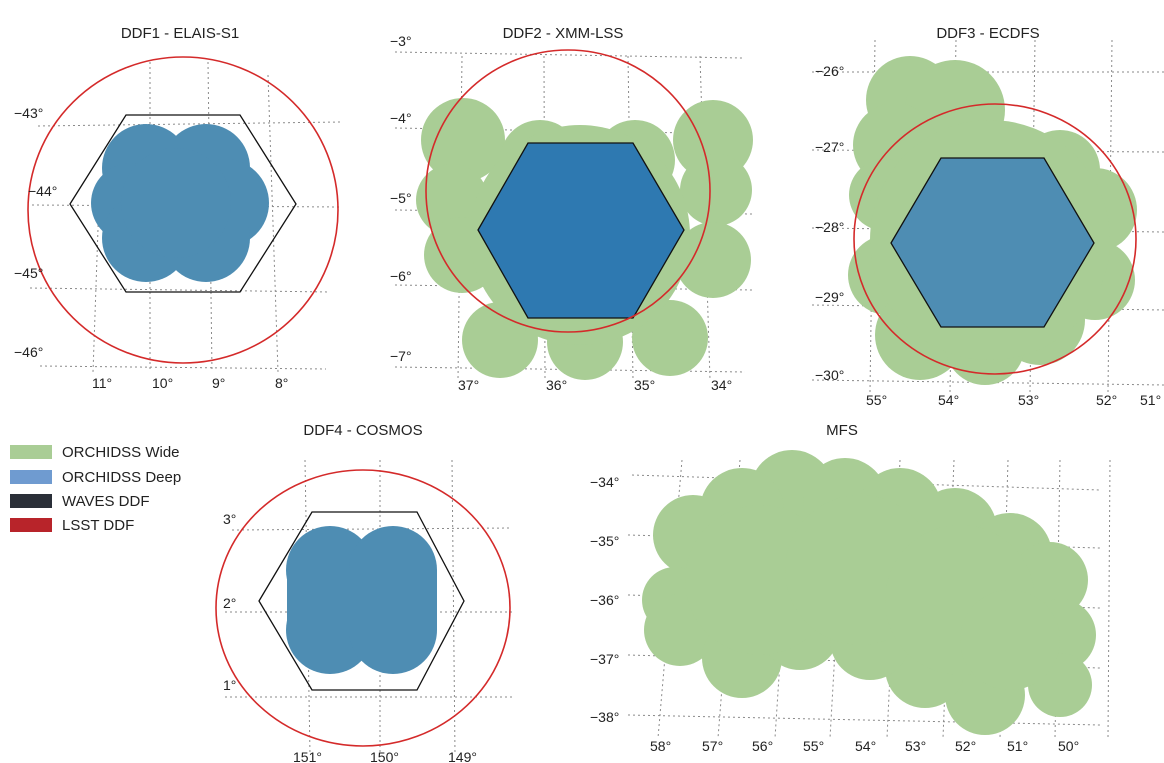  Describe the element at coordinates (987, 33) in the screenshot. I see `panel-title-ddf3: DDF3 - ECDFS` at that location.